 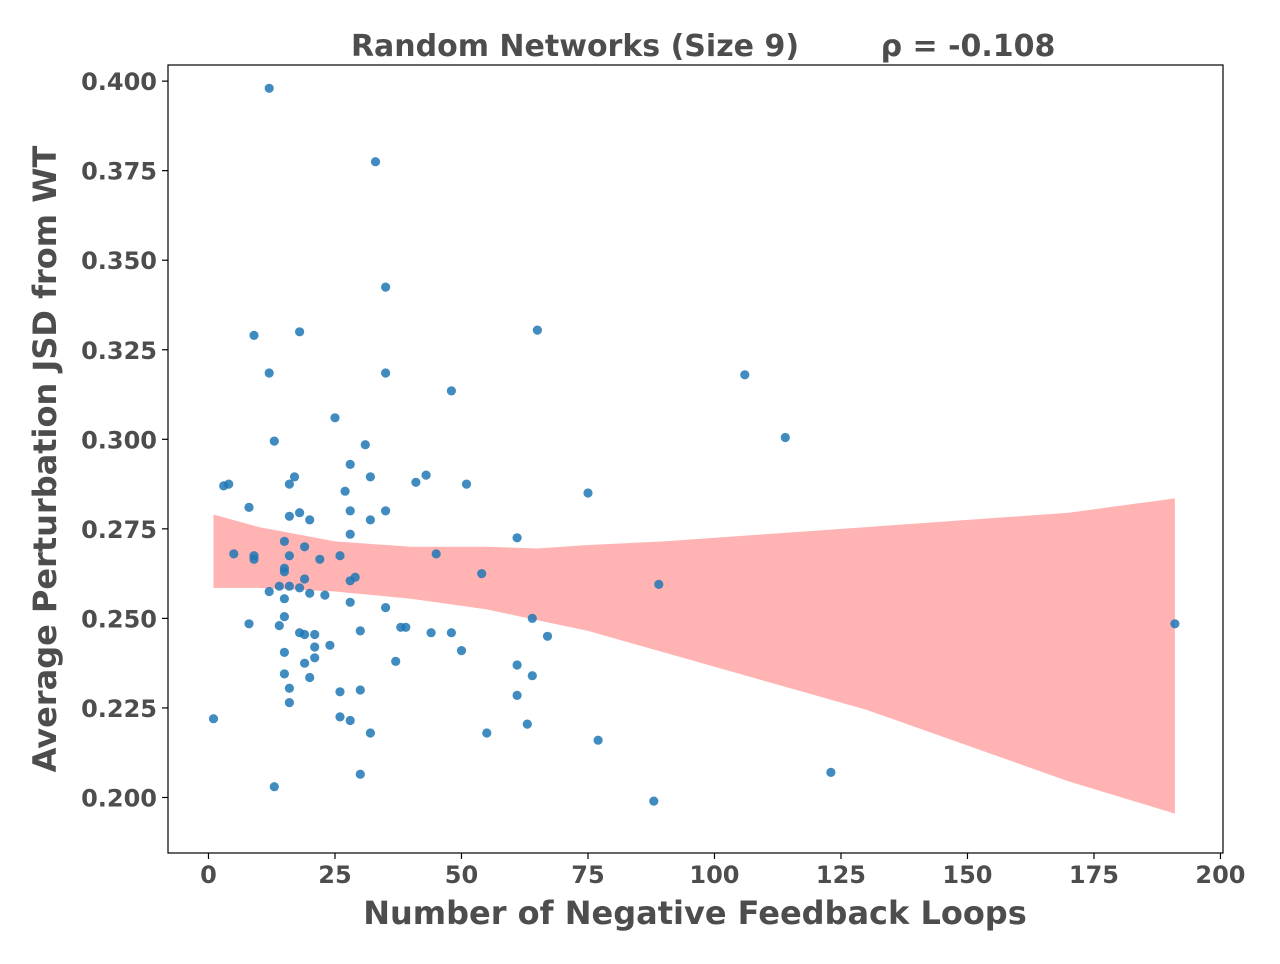 What do you see at coordinates (841, 875) in the screenshot?
I see `x-tick-label: 125` at bounding box center [841, 875].